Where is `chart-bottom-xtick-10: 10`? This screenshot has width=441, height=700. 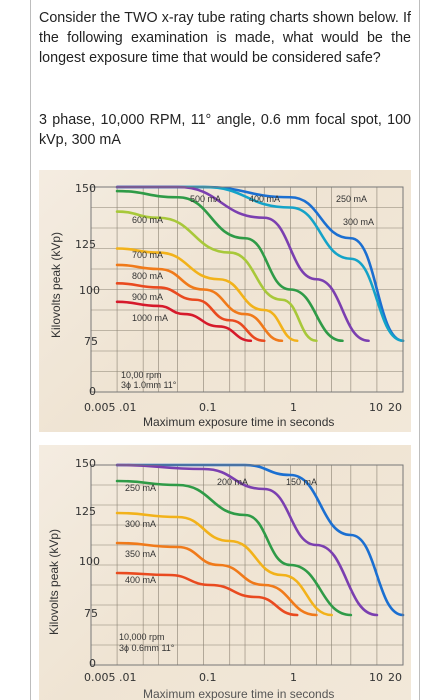 chart-bottom-xtick-10: 10 is located at coordinates (376, 677).